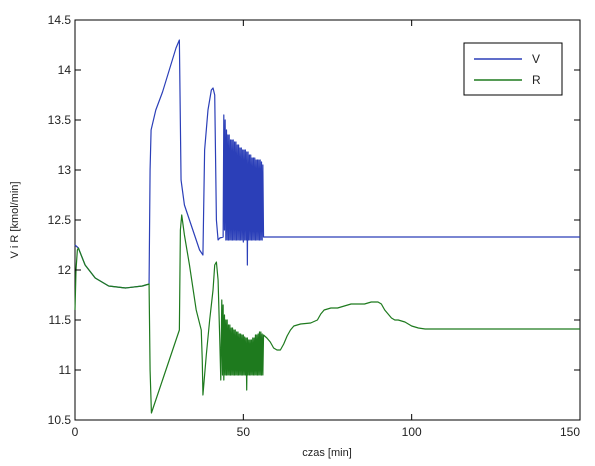 The image size is (595, 466). What do you see at coordinates (570, 432) in the screenshot?
I see `x-tick-label: 150` at bounding box center [570, 432].